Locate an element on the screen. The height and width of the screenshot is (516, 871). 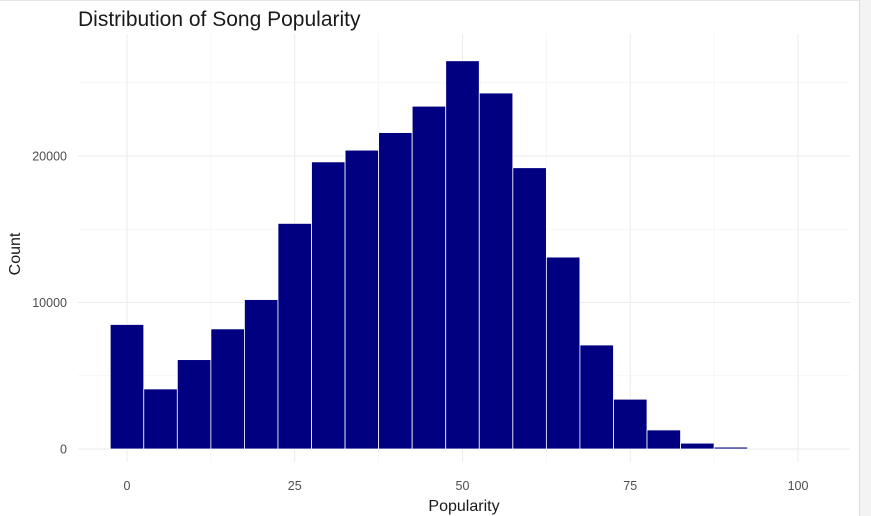
top-border is located at coordinates (429, 0).